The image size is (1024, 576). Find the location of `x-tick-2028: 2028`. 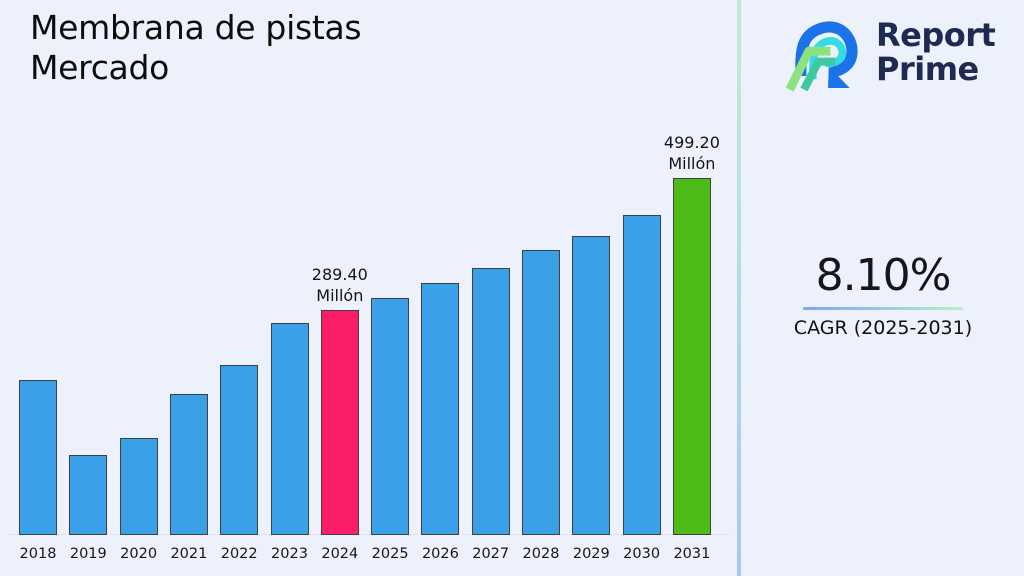

x-tick-2028: 2028 is located at coordinates (541, 554).